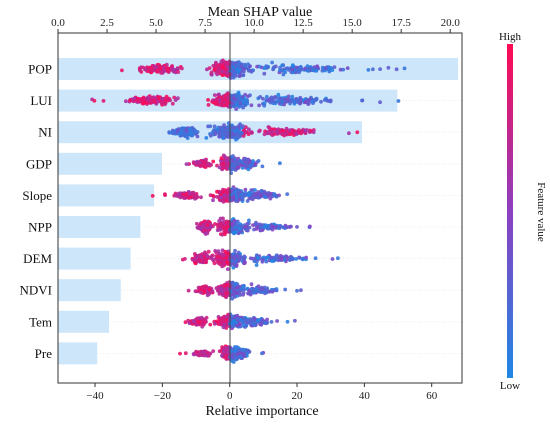 Image resolution: width=550 pixels, height=424 pixels. I want to click on bar-slope, so click(106, 195).